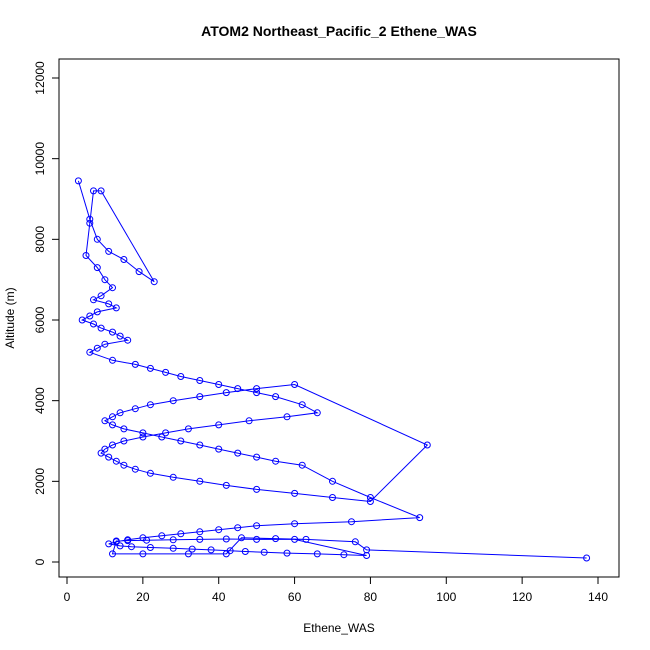 Image resolution: width=650 pixels, height=650 pixels. What do you see at coordinates (598, 597) in the screenshot?
I see `x-tick-label: 140` at bounding box center [598, 597].